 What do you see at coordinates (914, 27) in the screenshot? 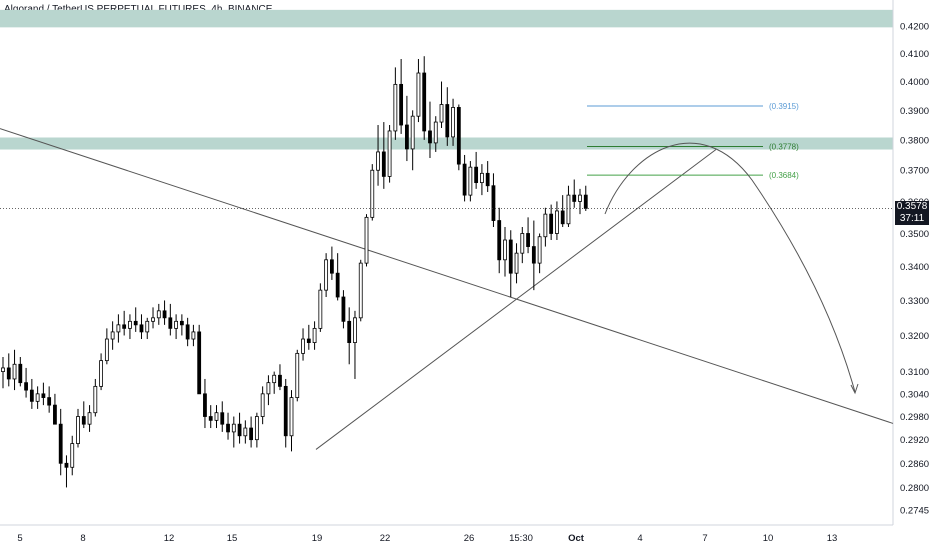
I see `price-tick-label: 0.4200` at bounding box center [914, 27].